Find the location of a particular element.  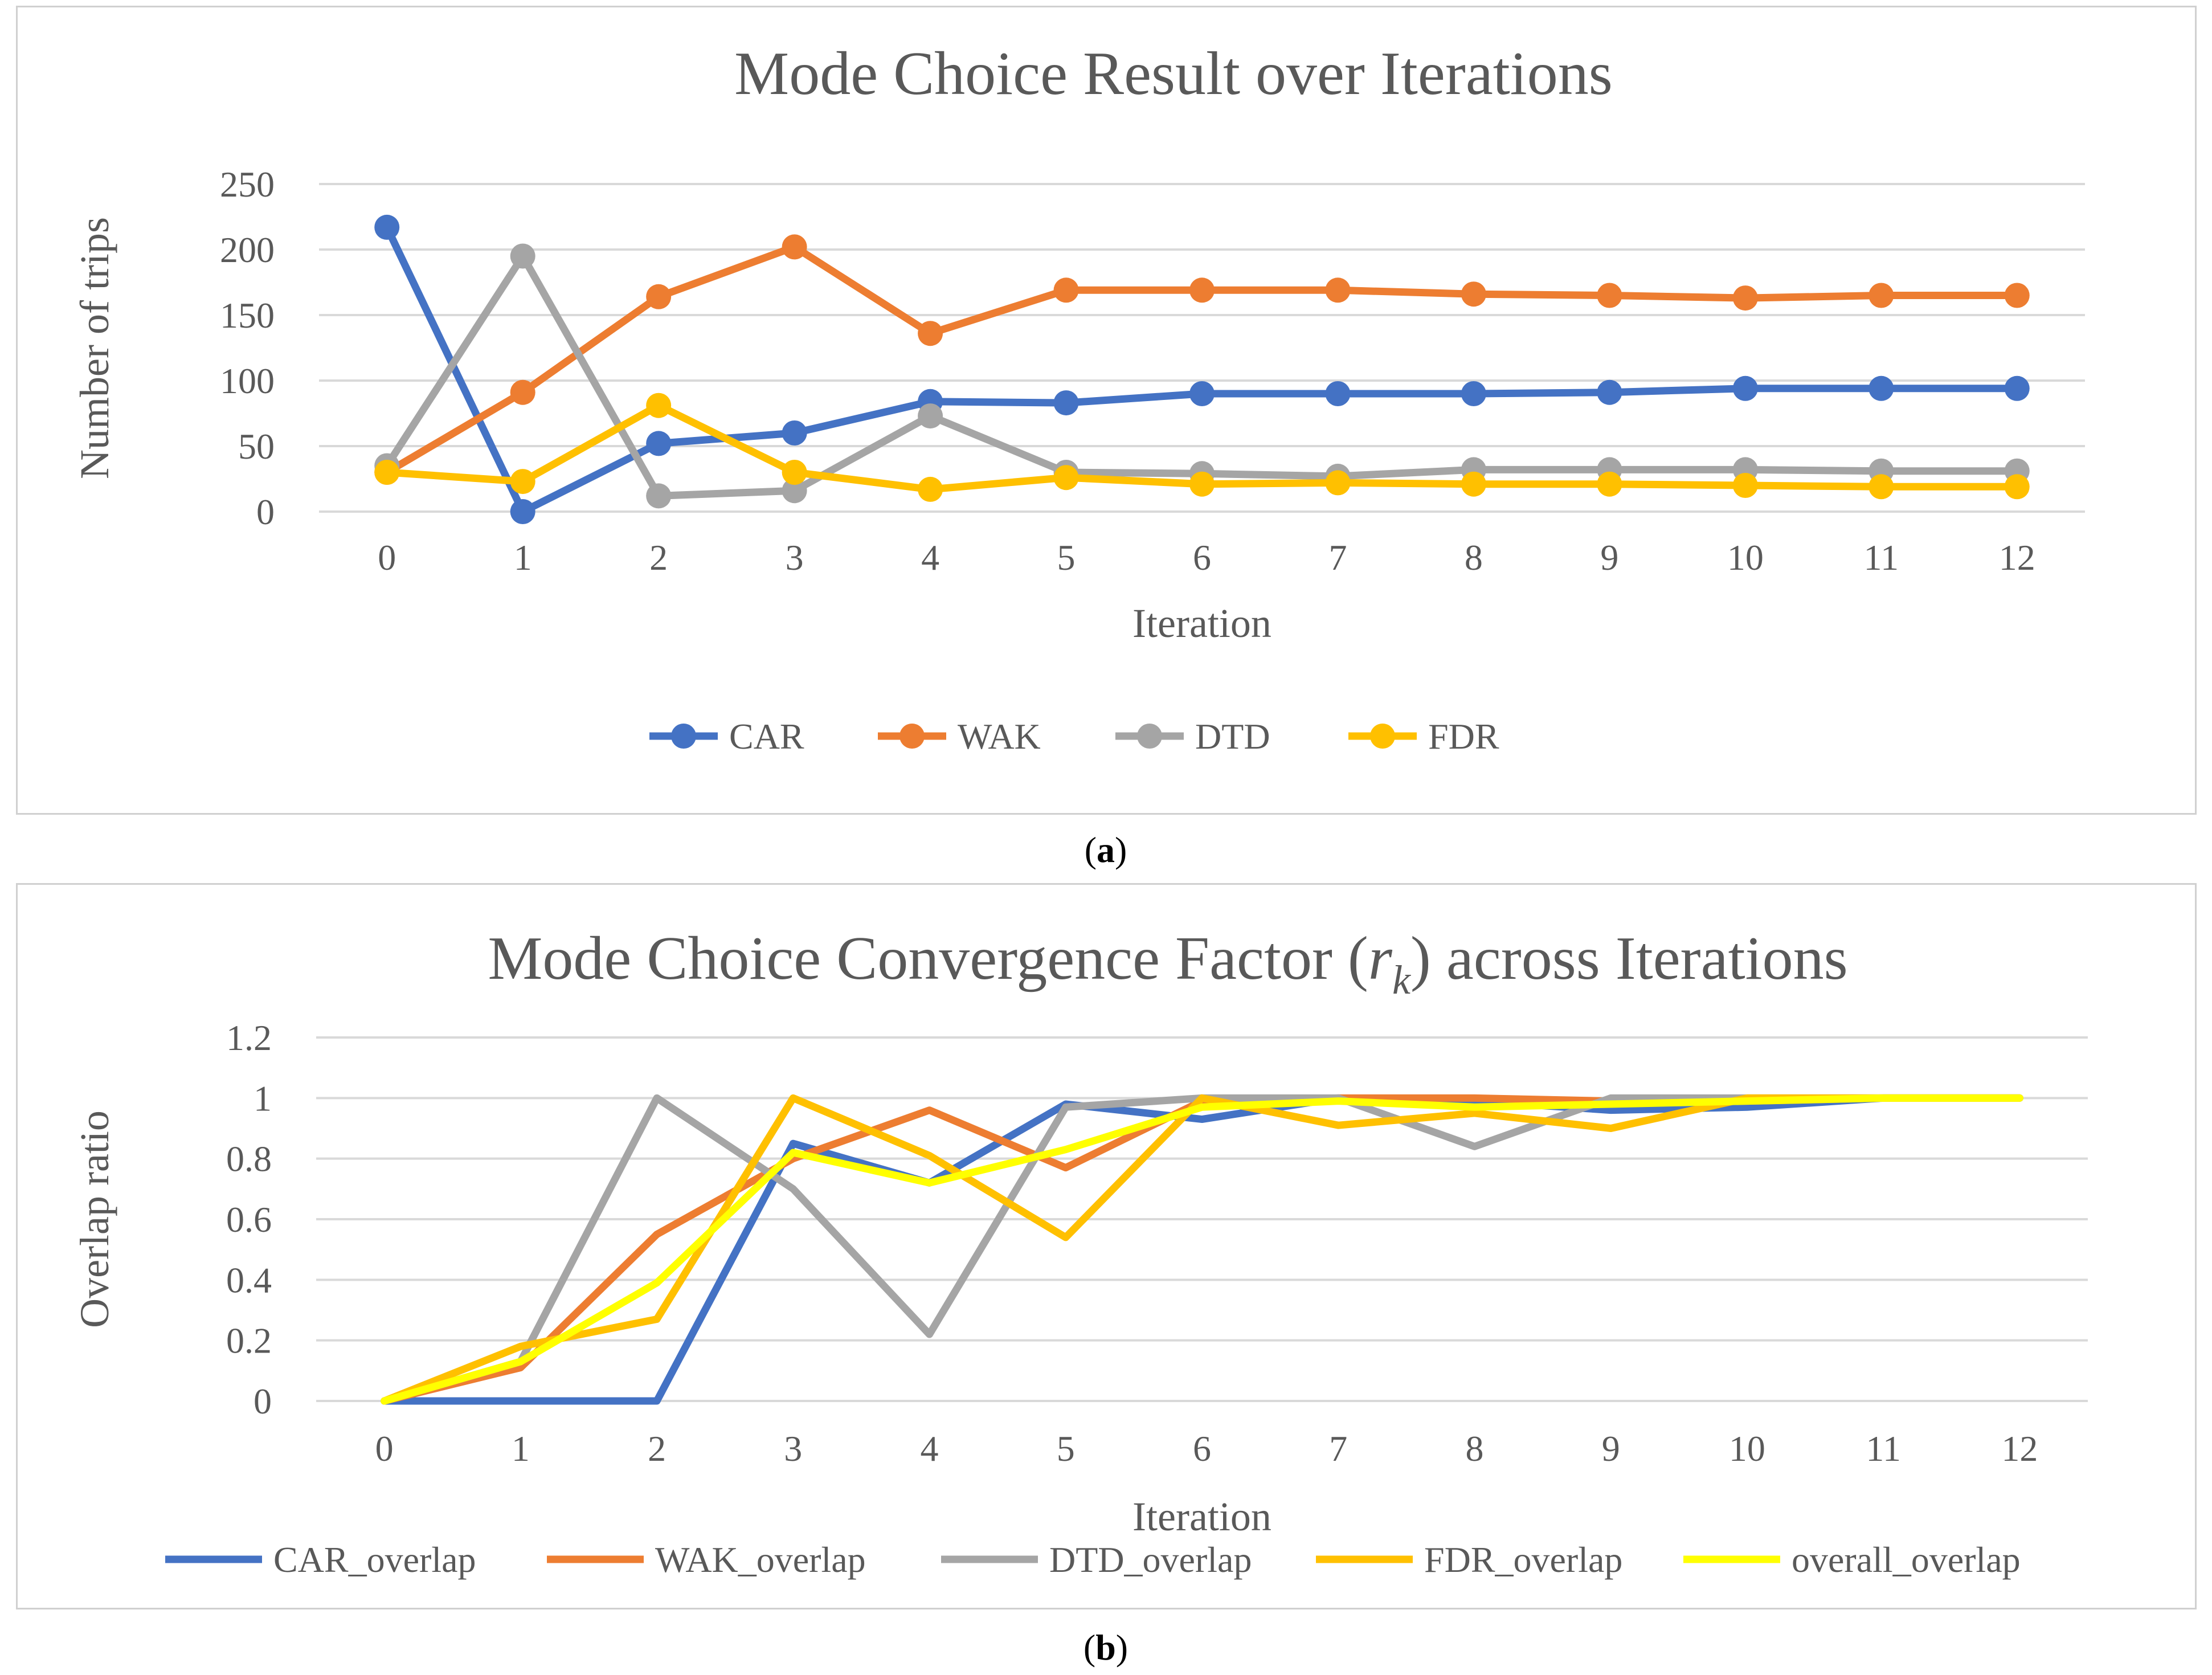

x-tick-label-b-7: 7 is located at coordinates (1338, 1448).